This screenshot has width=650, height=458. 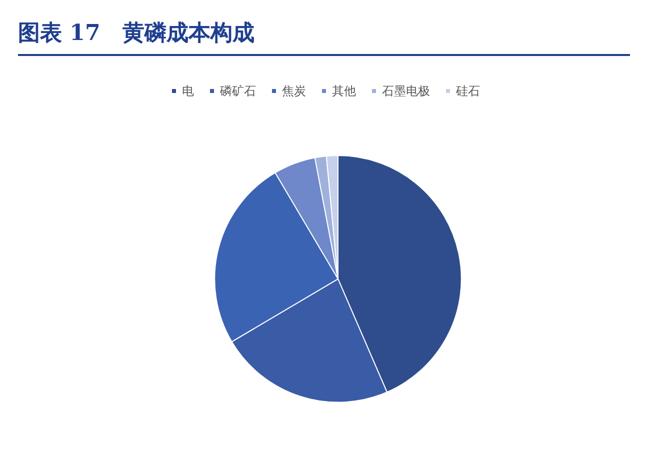 What do you see at coordinates (324, 37) in the screenshot?
I see `chart-title: 图表 17 黄磷成本构成` at bounding box center [324, 37].